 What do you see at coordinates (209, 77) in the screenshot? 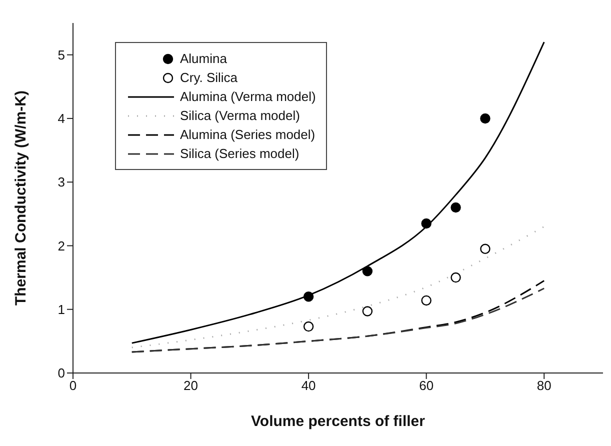
I see `legend-label: Cry. Silica` at bounding box center [209, 77].